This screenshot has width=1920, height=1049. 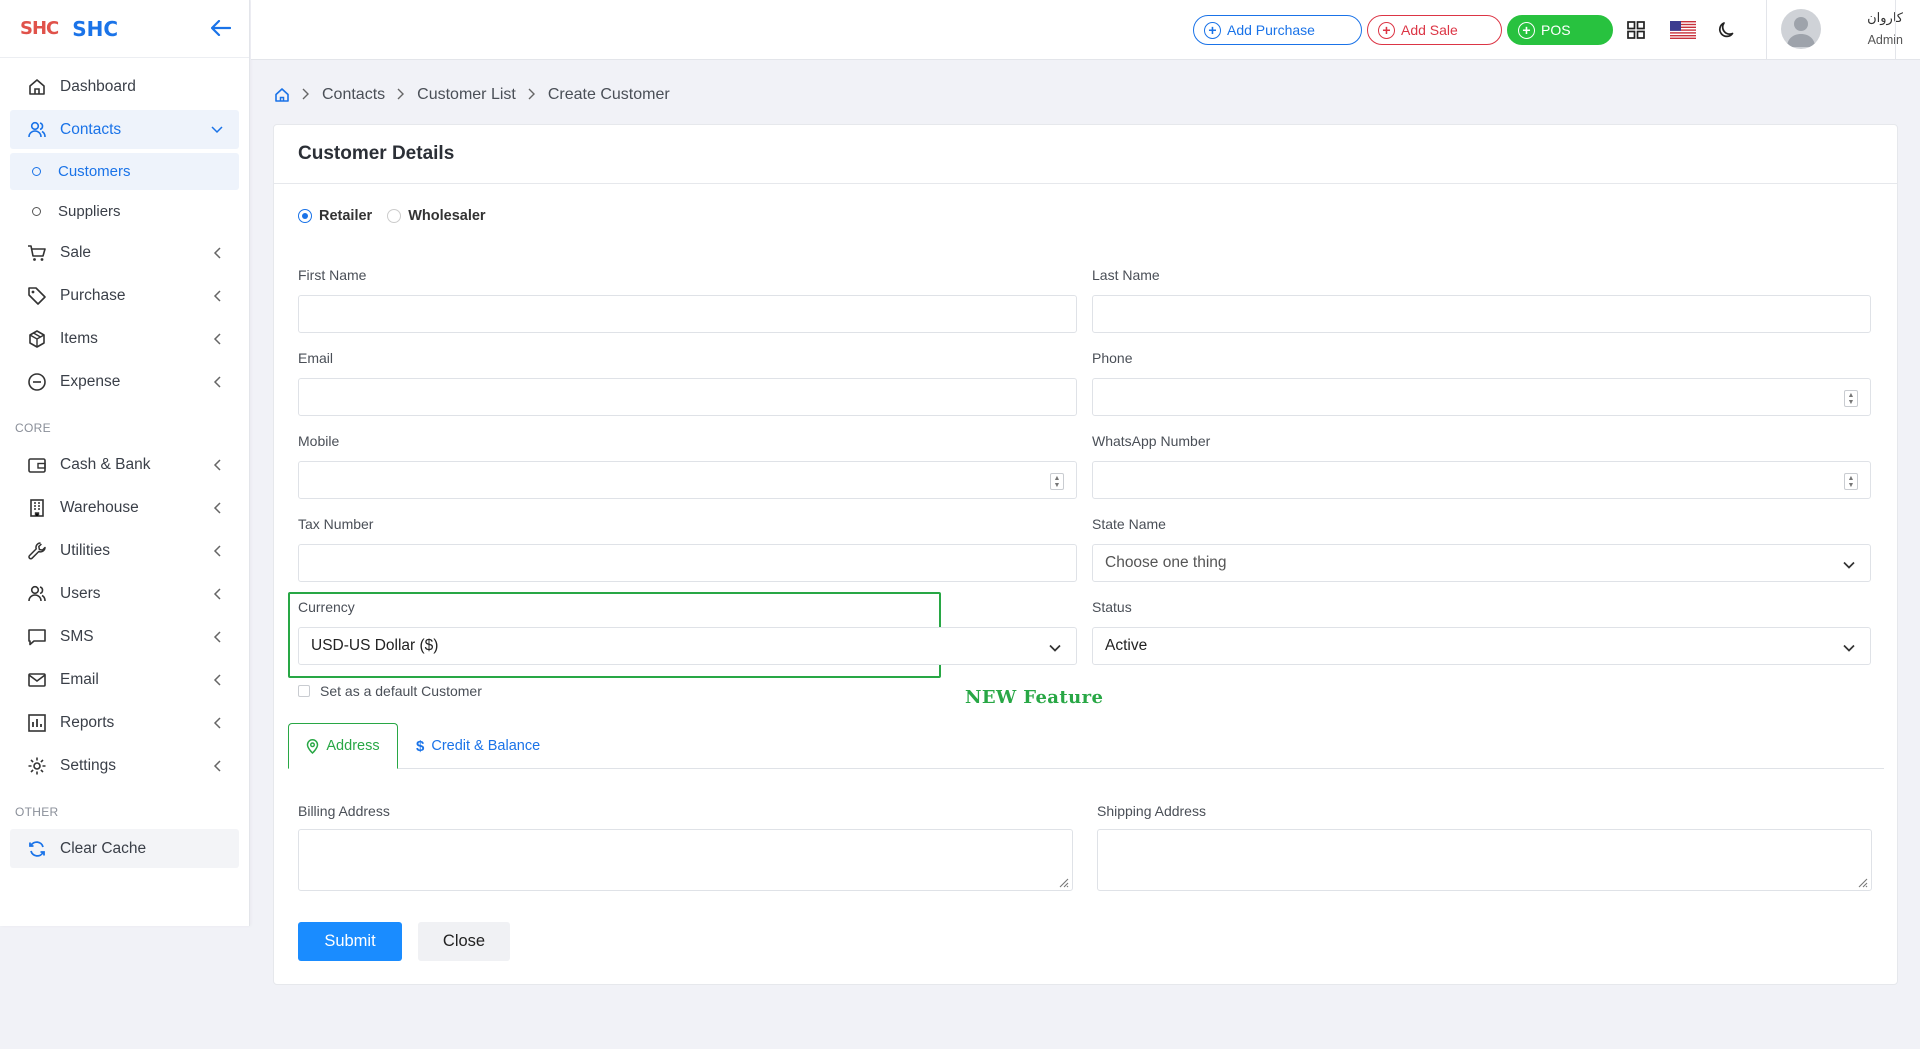 I want to click on tab-address: Address, so click(x=343, y=746).